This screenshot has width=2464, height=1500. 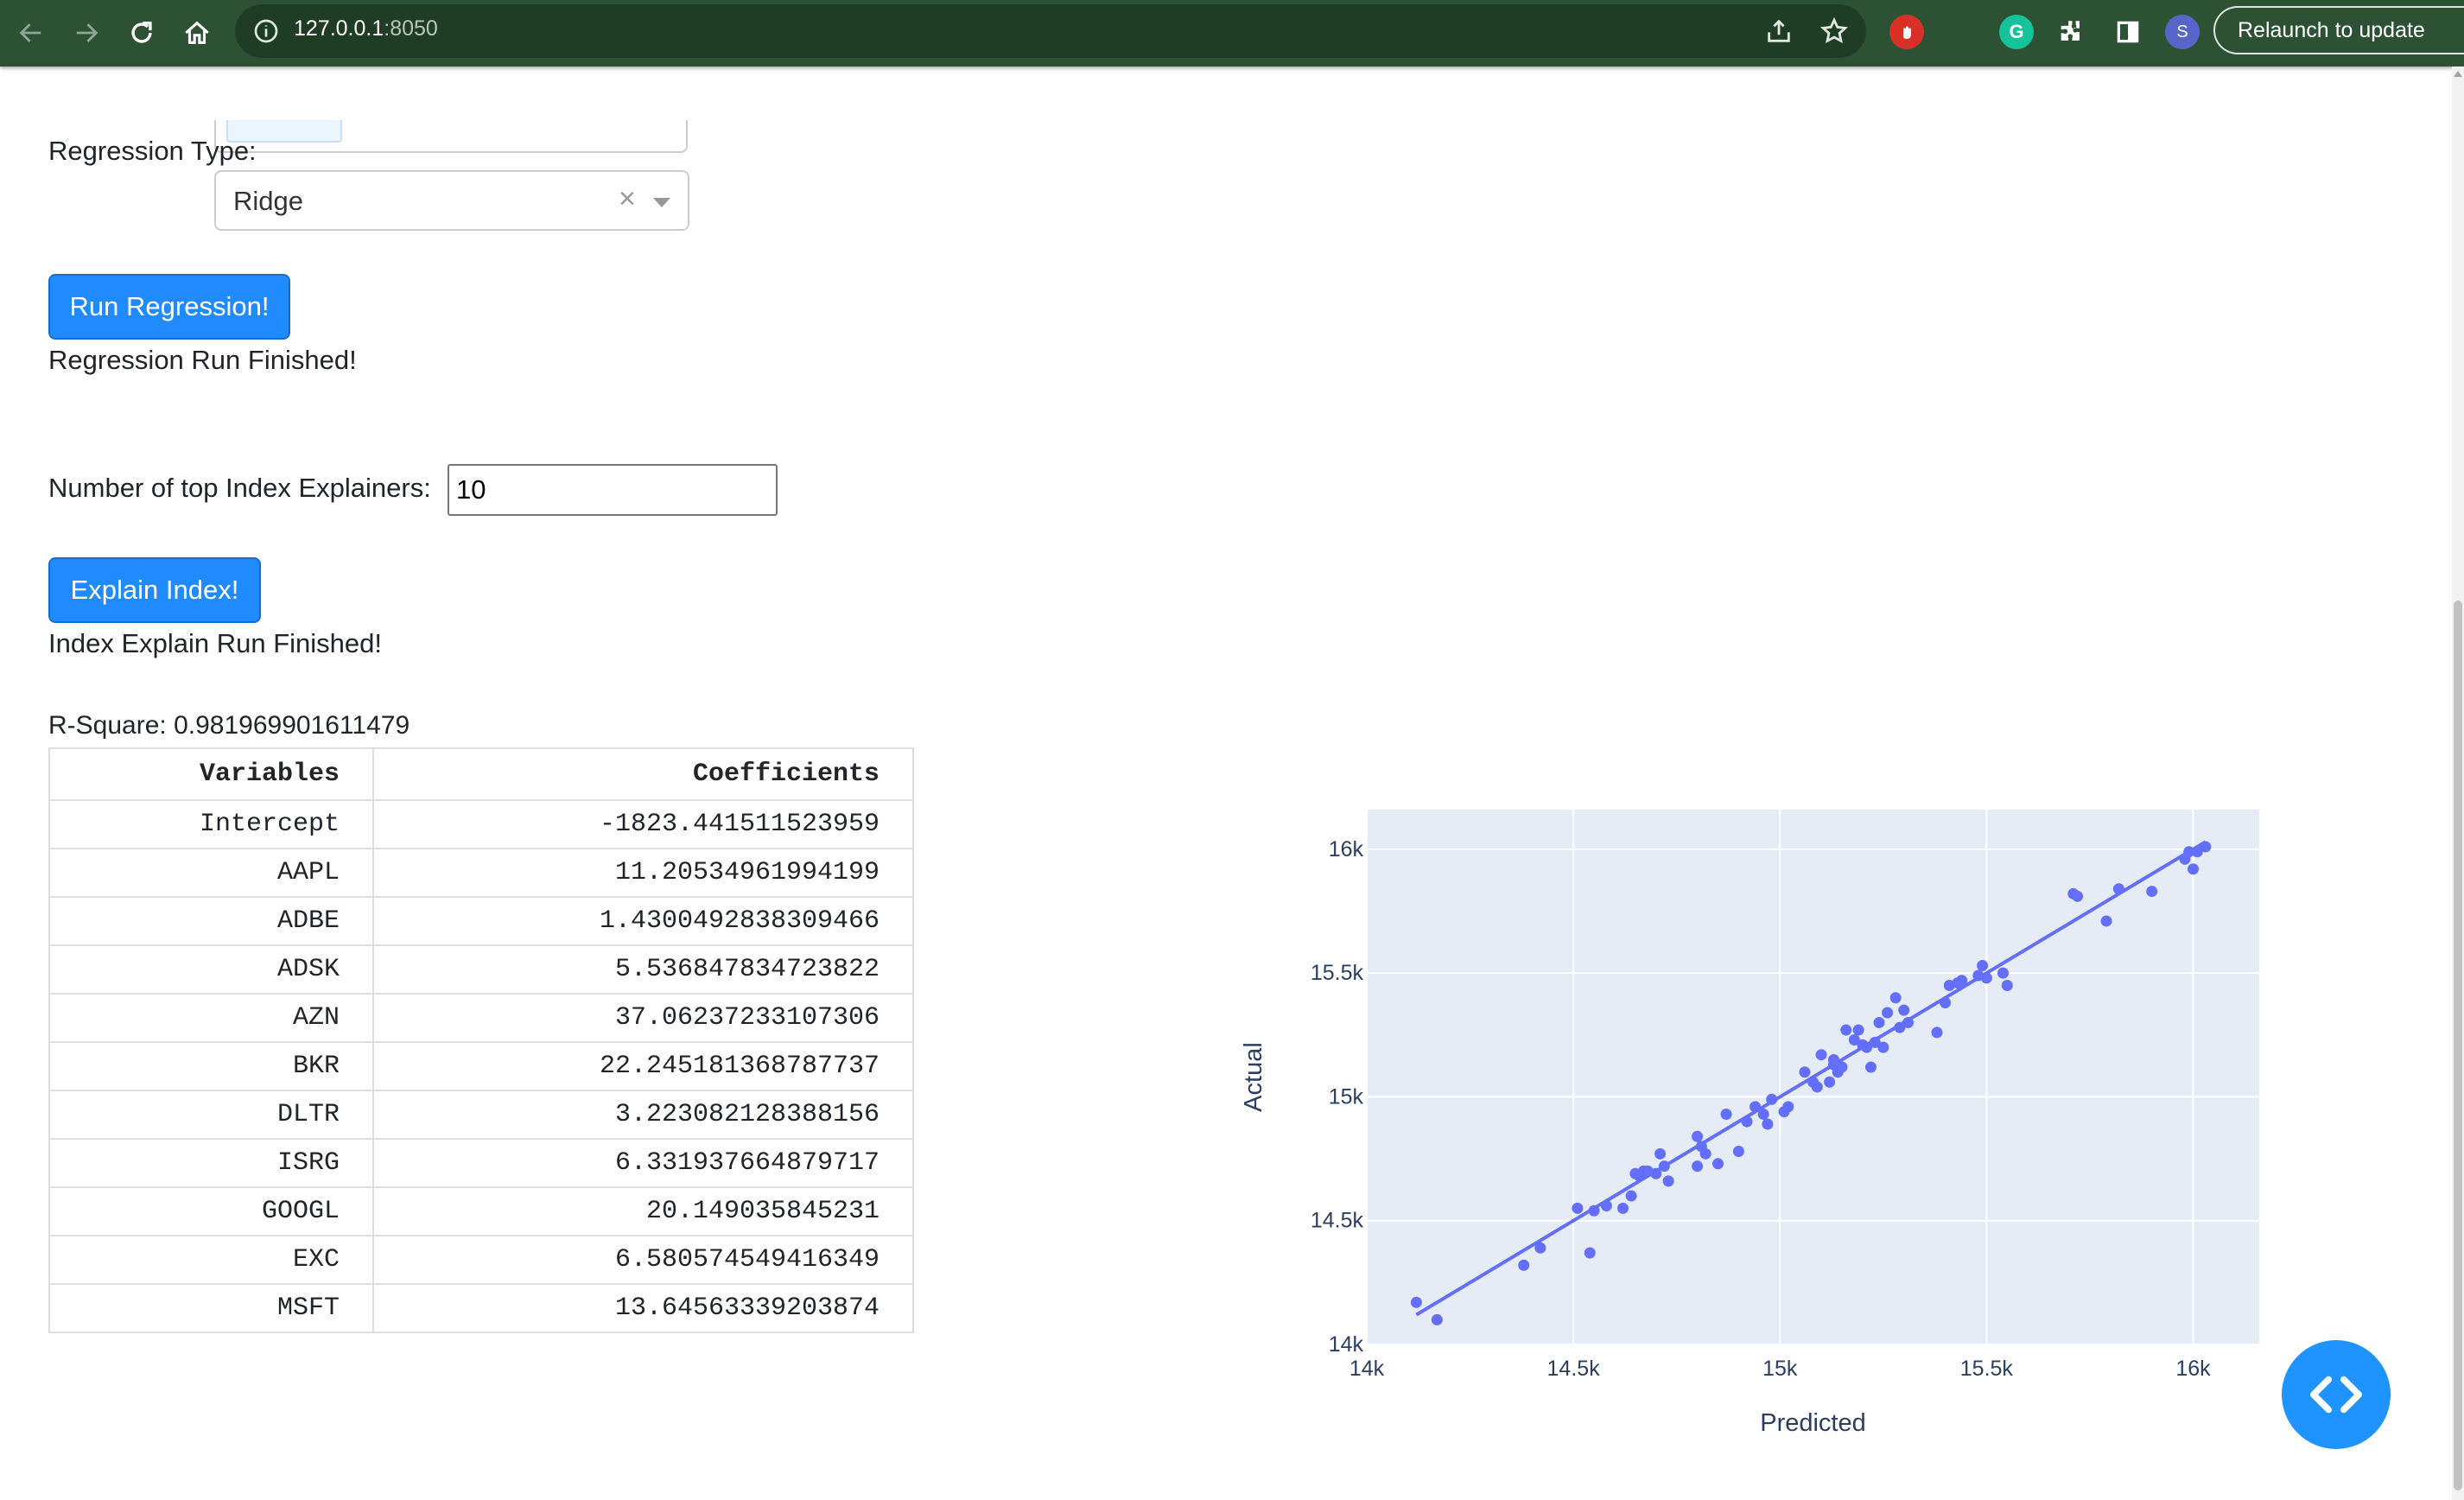 I want to click on dash-debug-menu-button, so click(x=2336, y=1394).